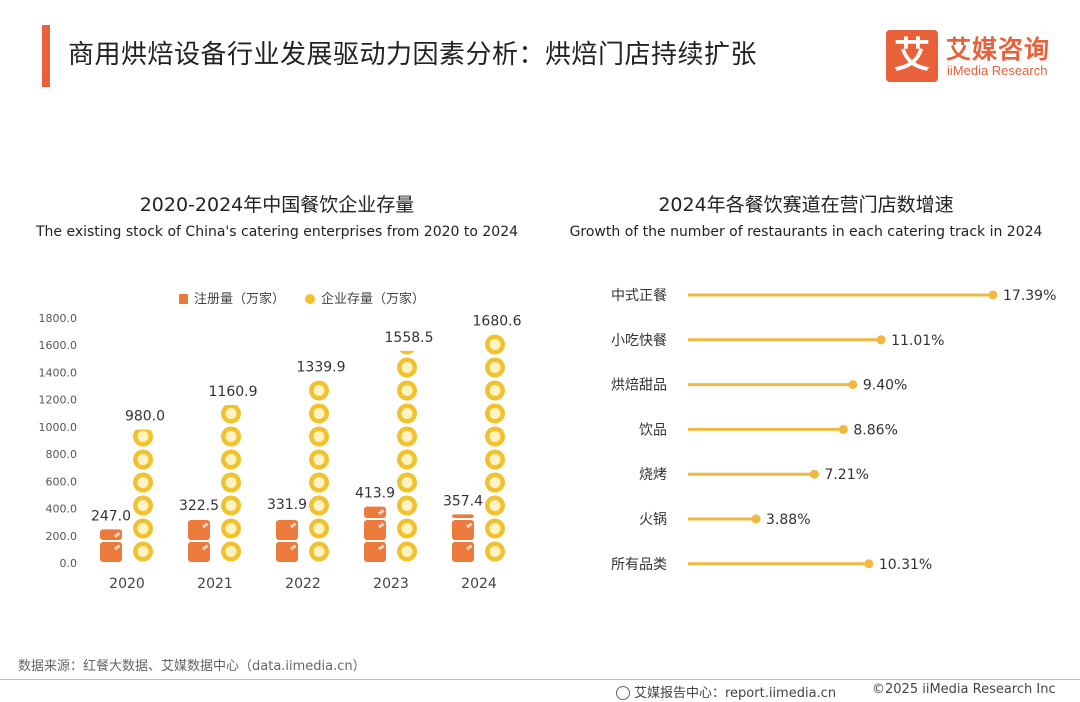 The height and width of the screenshot is (702, 1080). Describe the element at coordinates (639, 386) in the screenshot. I see `category-label: 烘焙甜品` at that location.